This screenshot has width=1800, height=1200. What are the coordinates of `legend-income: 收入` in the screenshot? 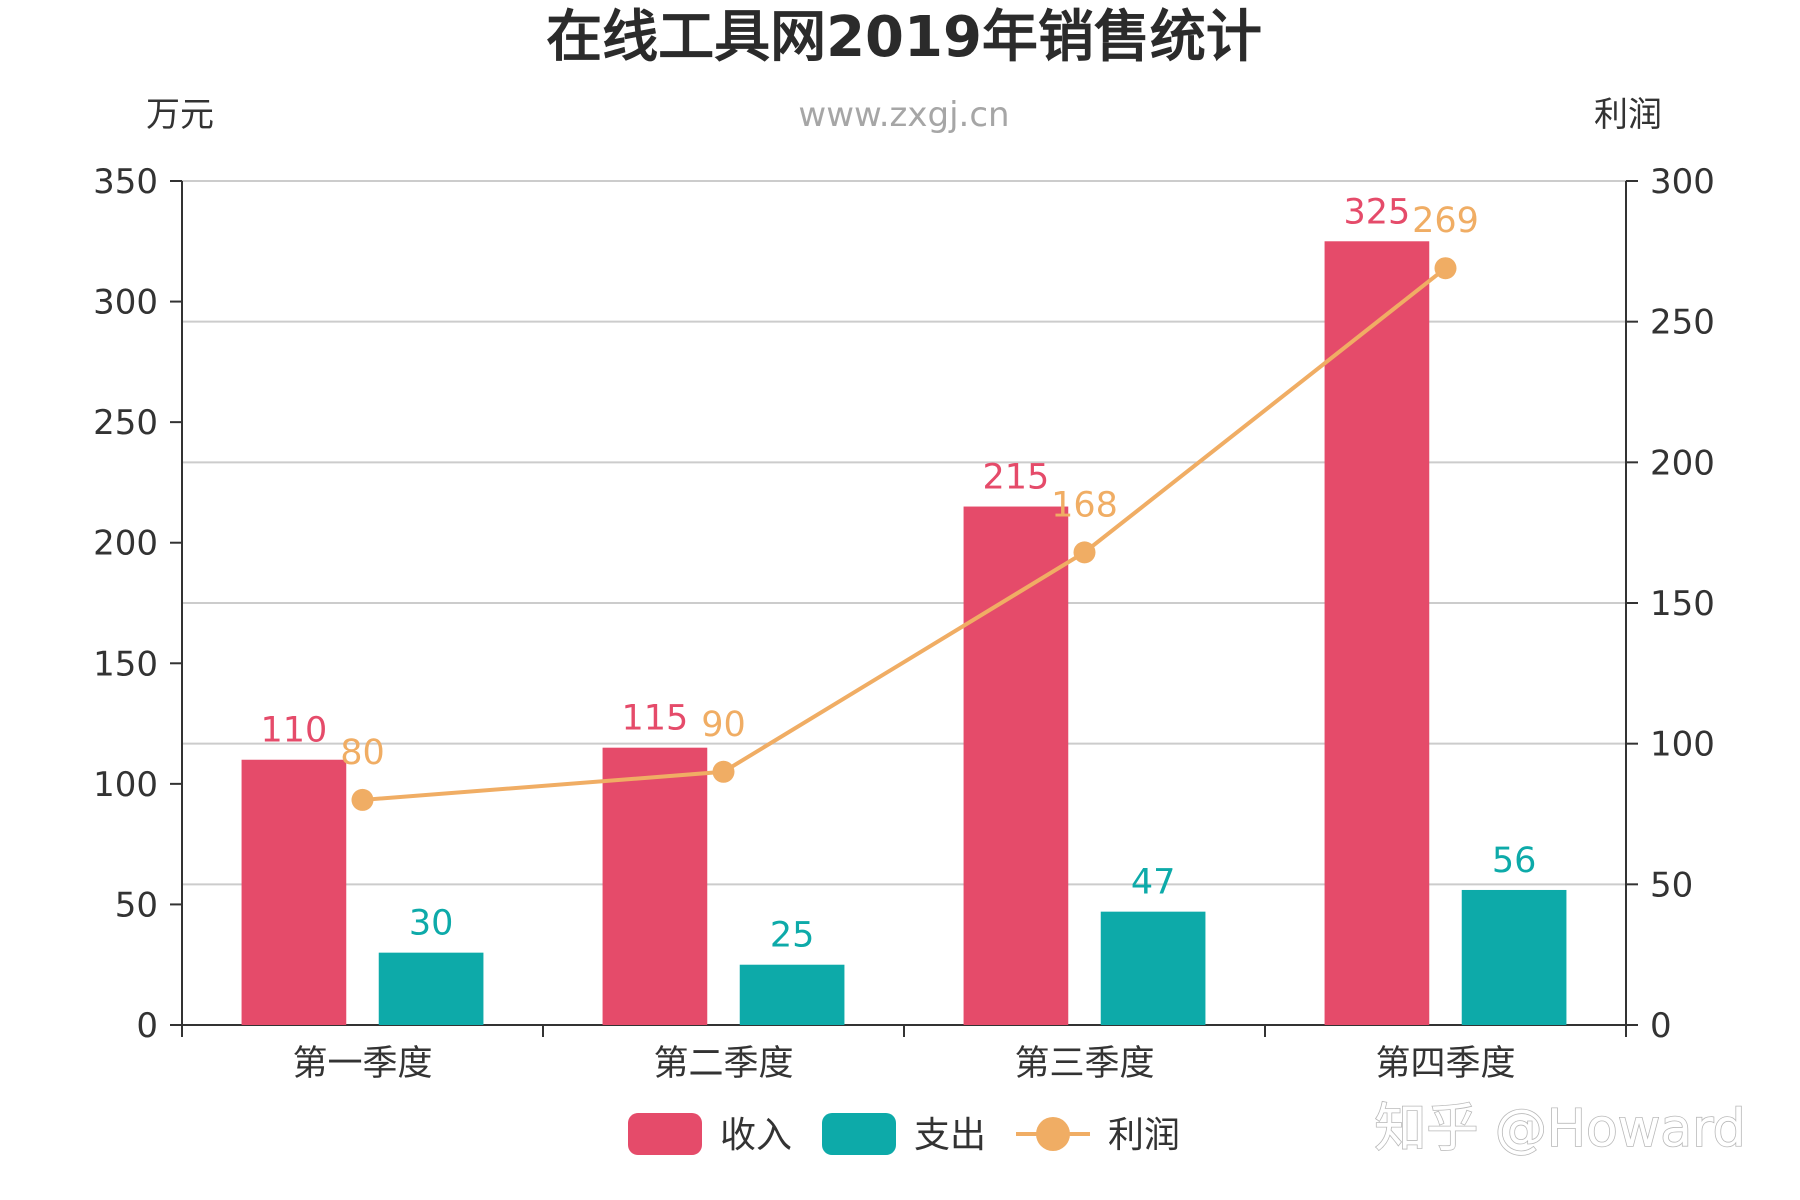 It's located at (710, 1134).